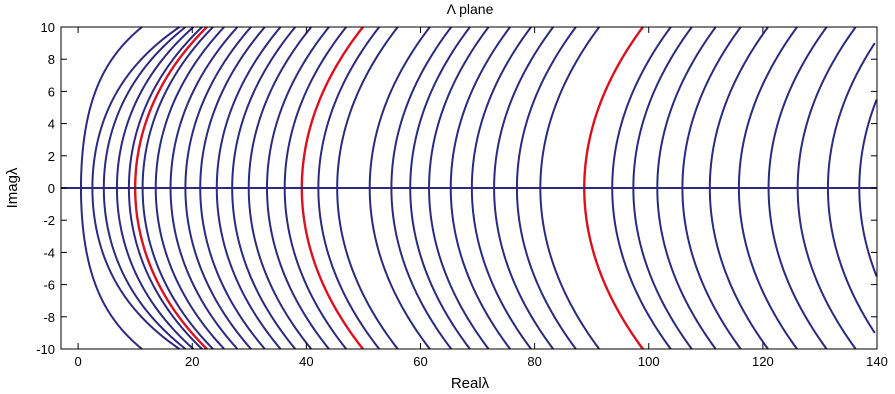 The width and height of the screenshot is (895, 394). Describe the element at coordinates (51, 156) in the screenshot. I see `y-tick-label: 2` at that location.